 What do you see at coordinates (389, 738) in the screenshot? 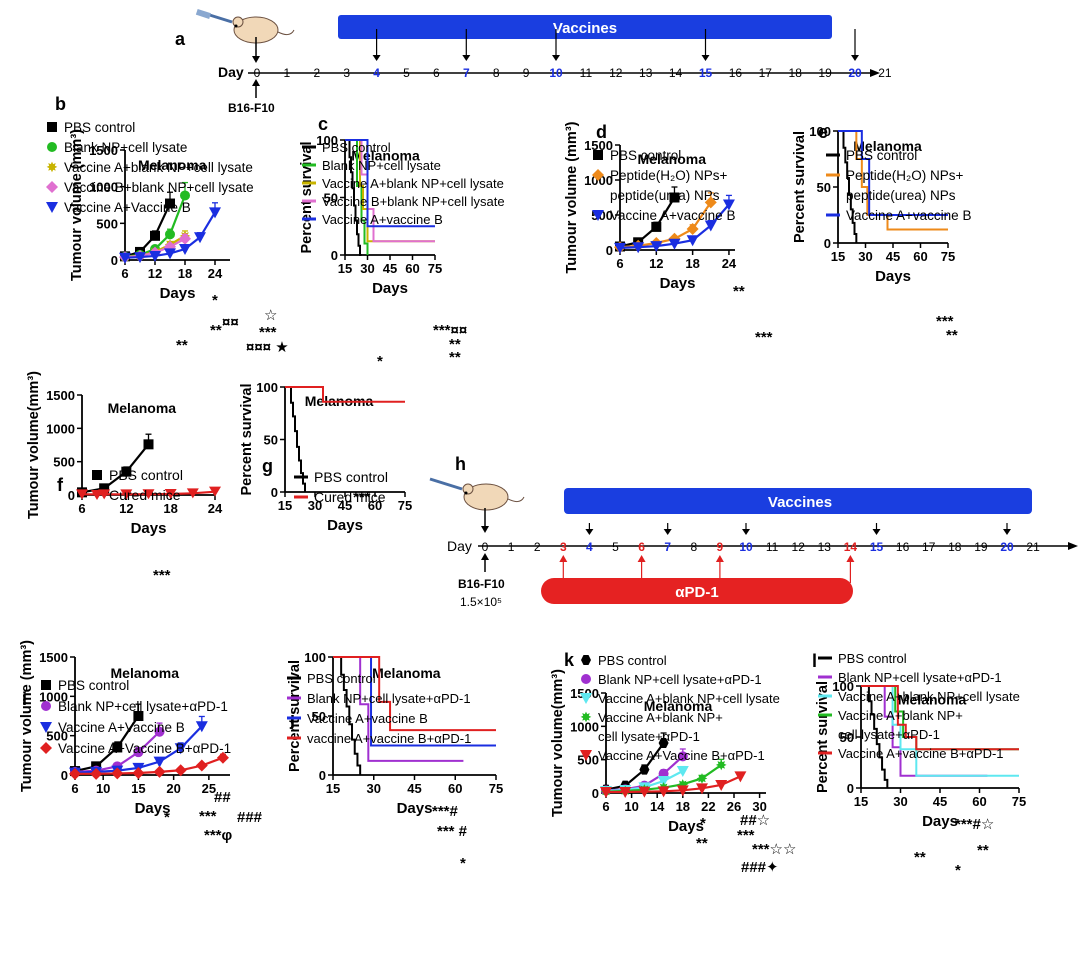
I see `legend-label: vaccine A+vaccine B+αPD-1` at bounding box center [389, 738].